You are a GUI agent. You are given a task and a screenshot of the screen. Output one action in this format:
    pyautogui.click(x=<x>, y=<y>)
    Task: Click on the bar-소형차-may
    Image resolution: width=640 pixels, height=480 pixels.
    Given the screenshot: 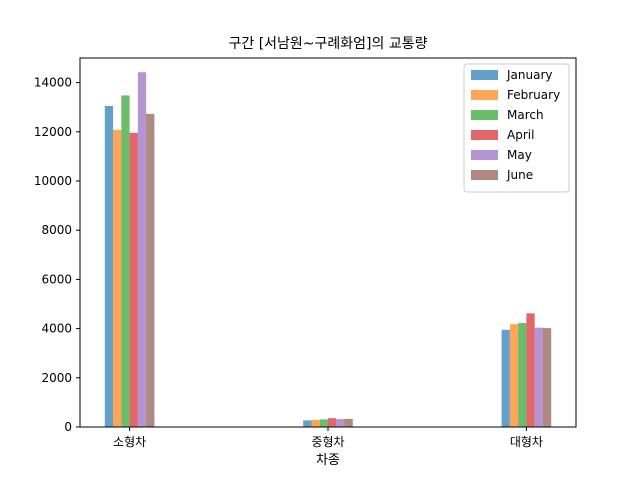 What is the action you would take?
    pyautogui.click(x=142, y=249)
    